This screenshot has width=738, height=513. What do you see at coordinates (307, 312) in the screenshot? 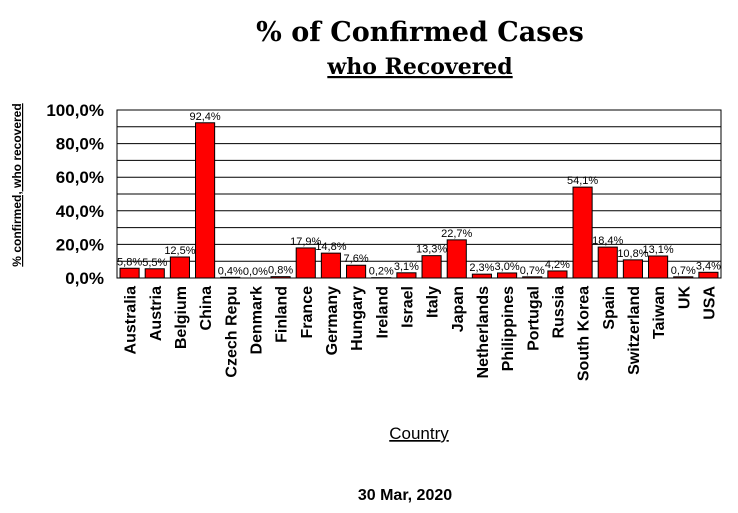
I see `category-label: France` at bounding box center [307, 312].